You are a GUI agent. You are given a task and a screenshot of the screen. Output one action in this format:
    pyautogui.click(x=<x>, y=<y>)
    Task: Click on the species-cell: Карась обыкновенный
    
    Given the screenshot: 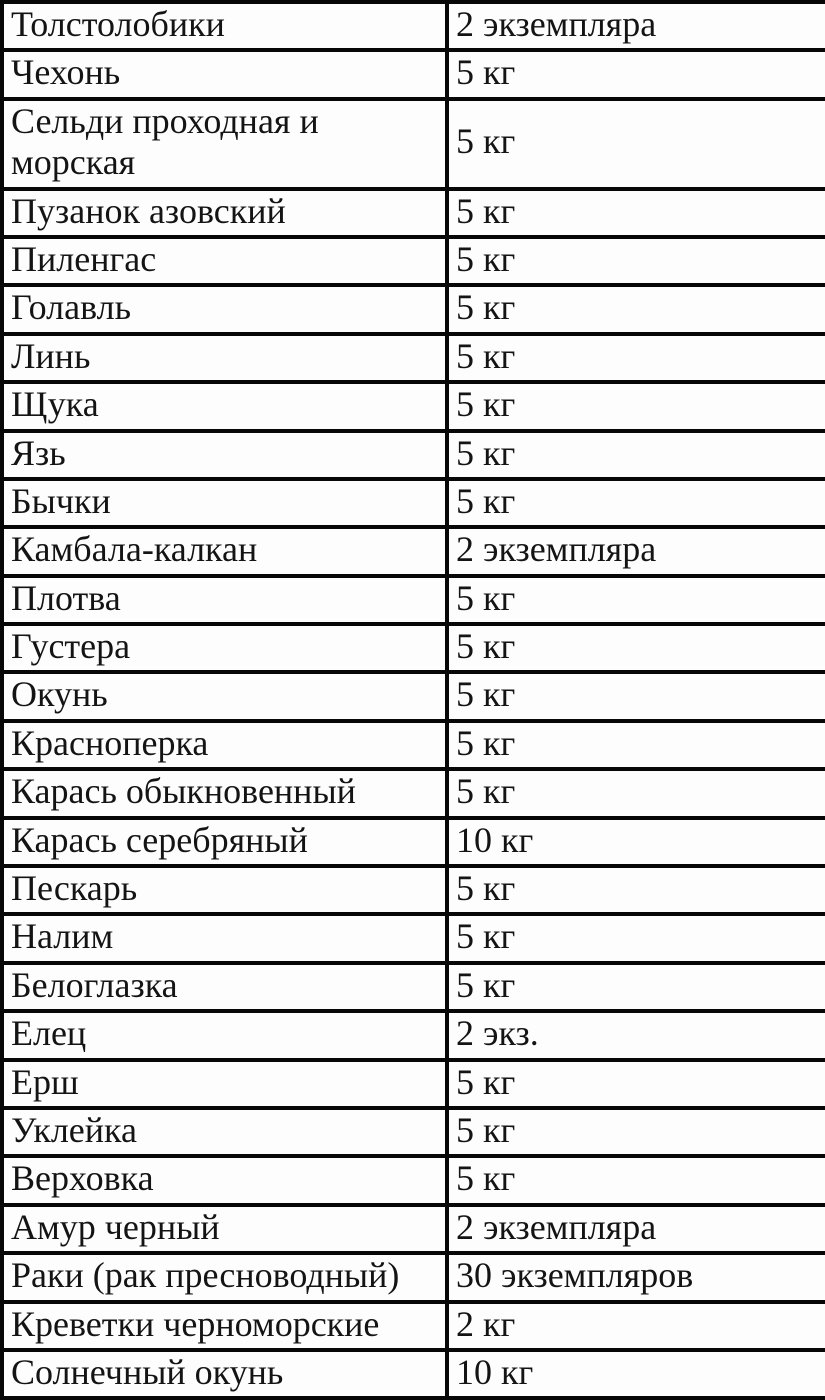 What is the action you would take?
    pyautogui.click(x=224, y=793)
    